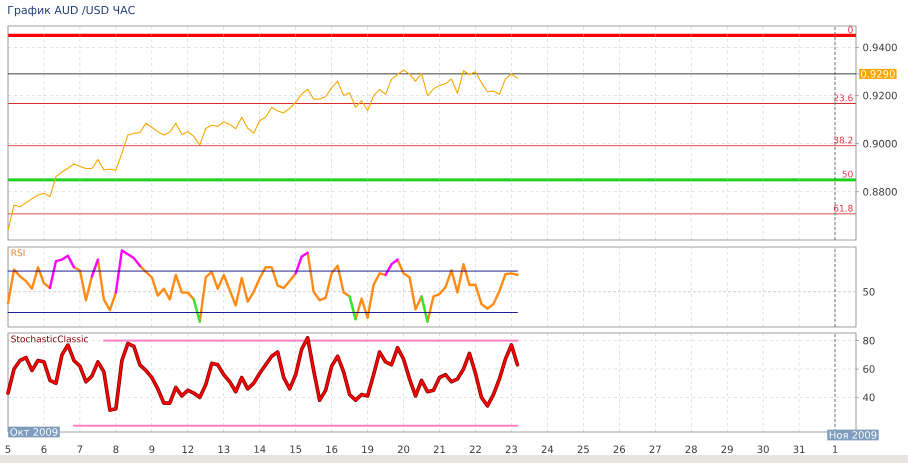 Image resolution: width=908 pixels, height=463 pixels. Describe the element at coordinates (869, 292) in the screenshot. I see `text: 50` at that location.